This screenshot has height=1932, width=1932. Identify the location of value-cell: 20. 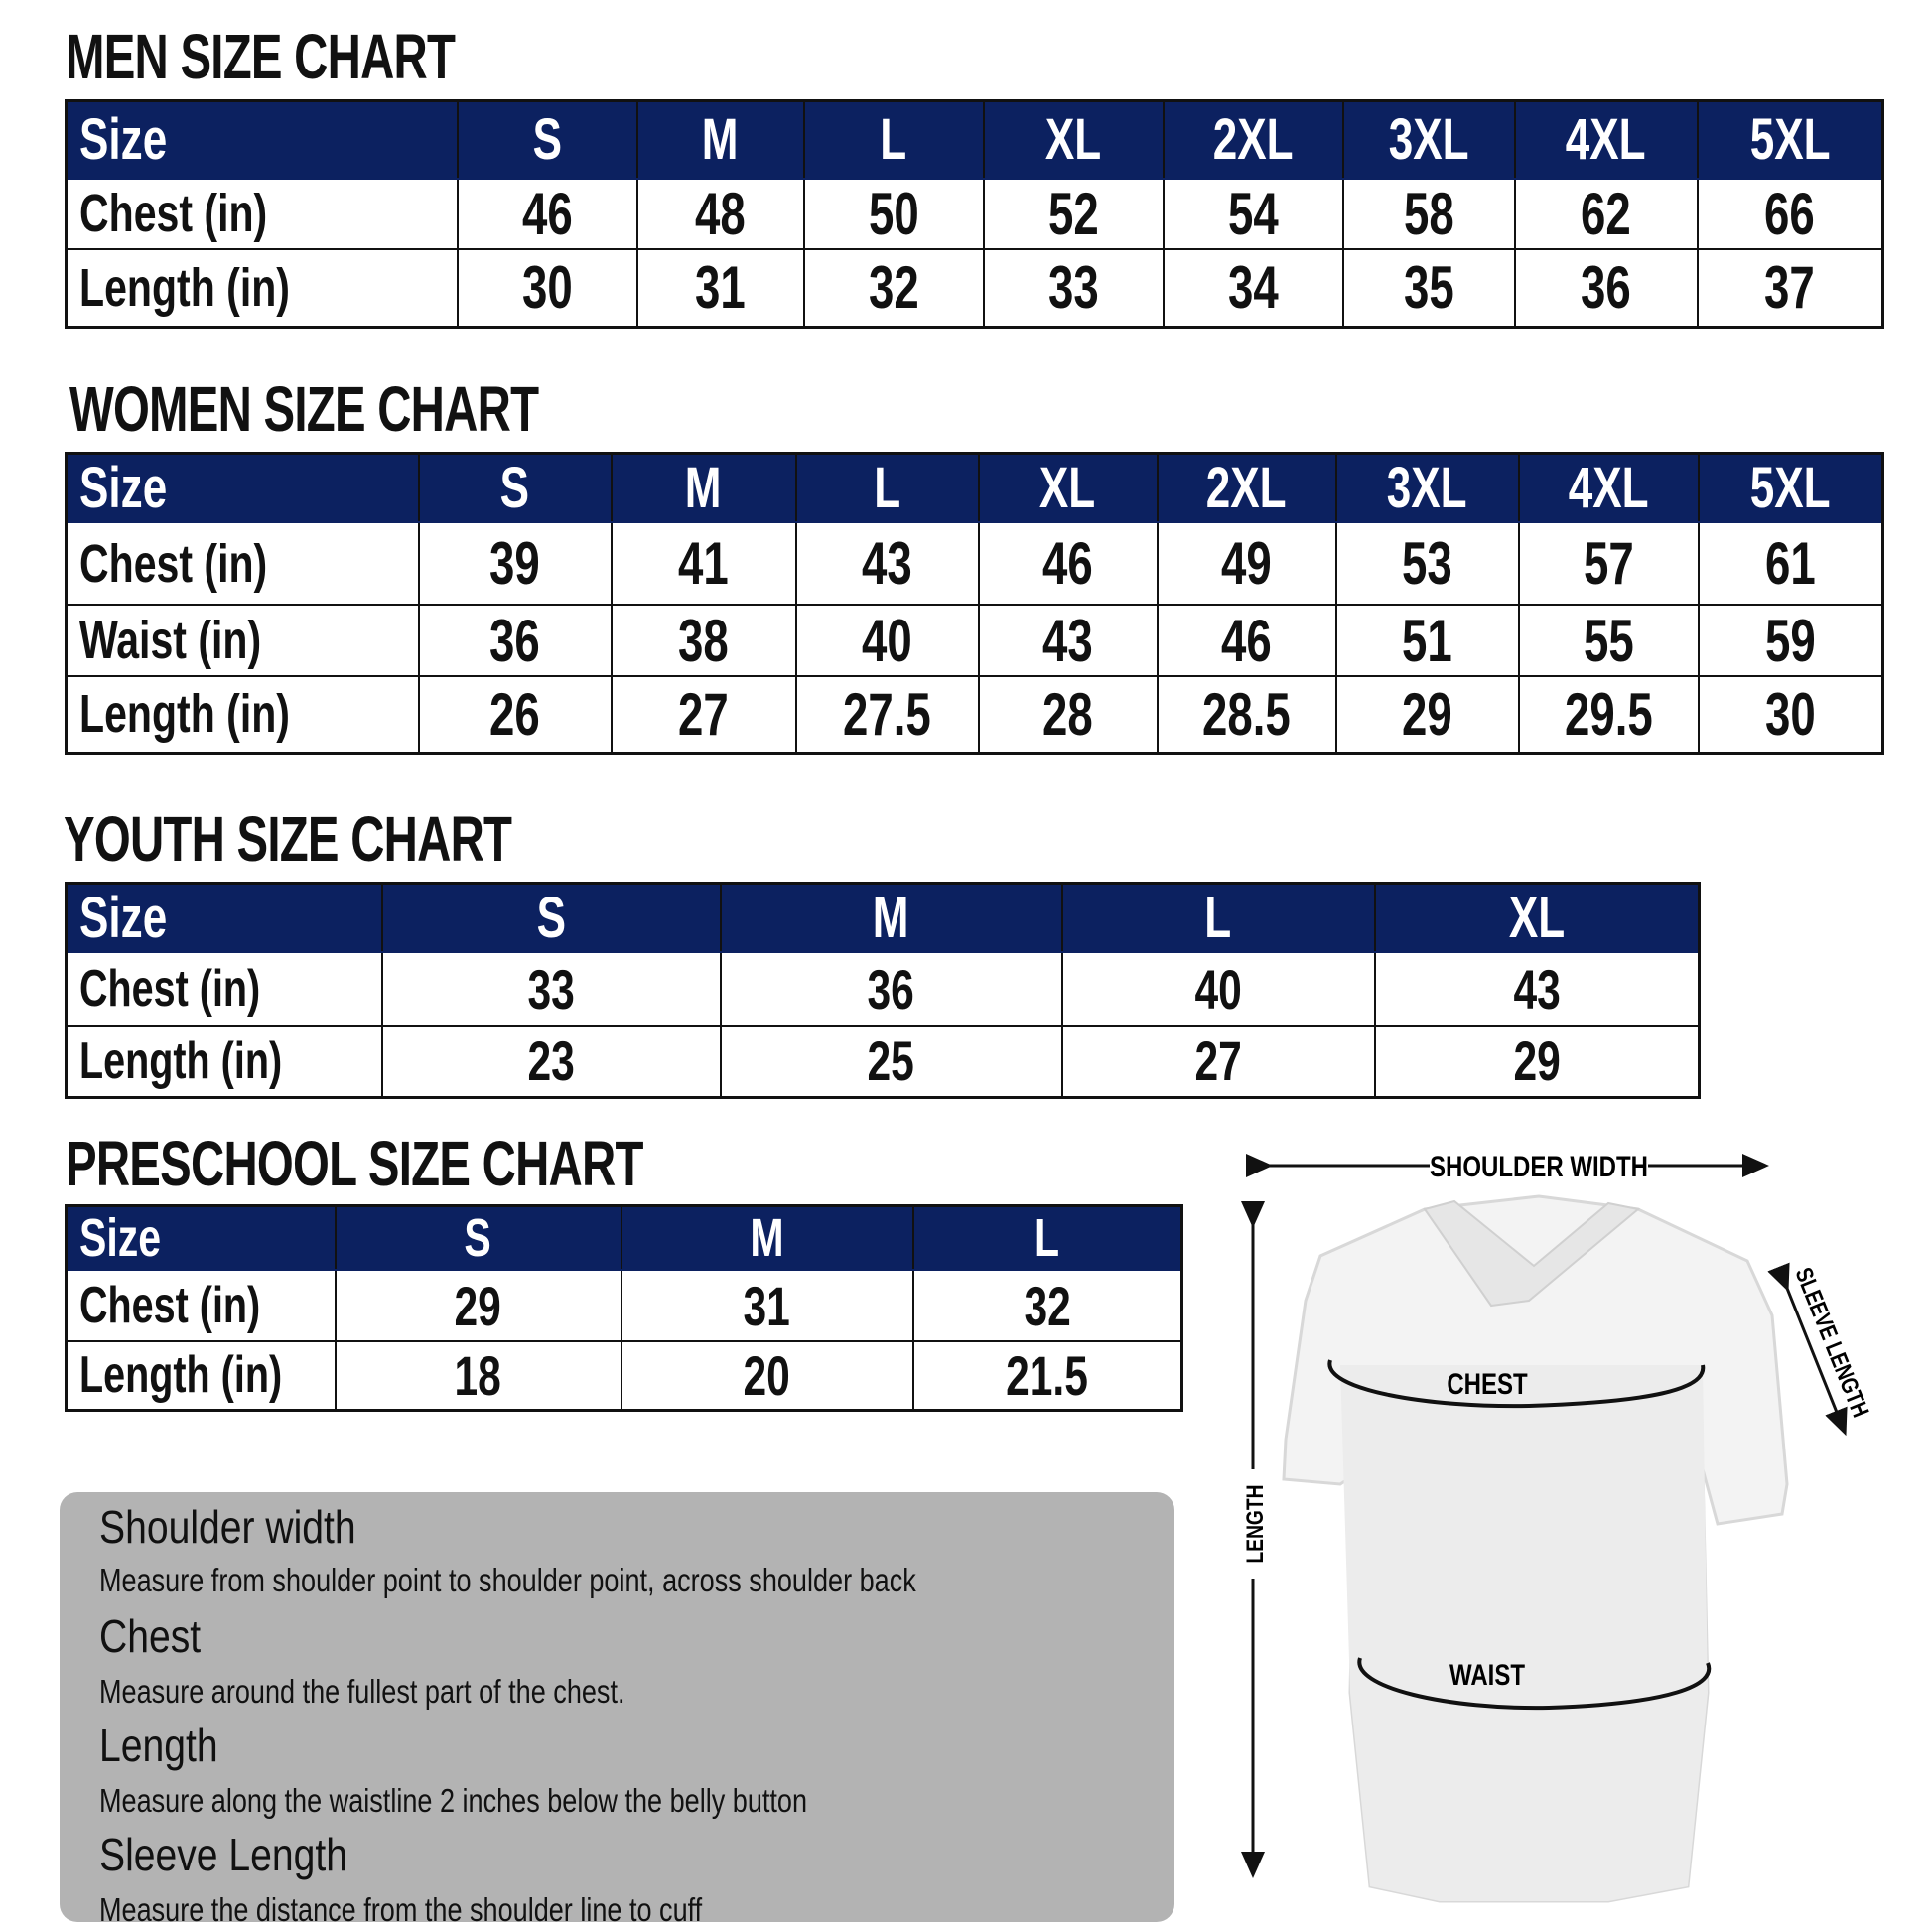
(767, 1375).